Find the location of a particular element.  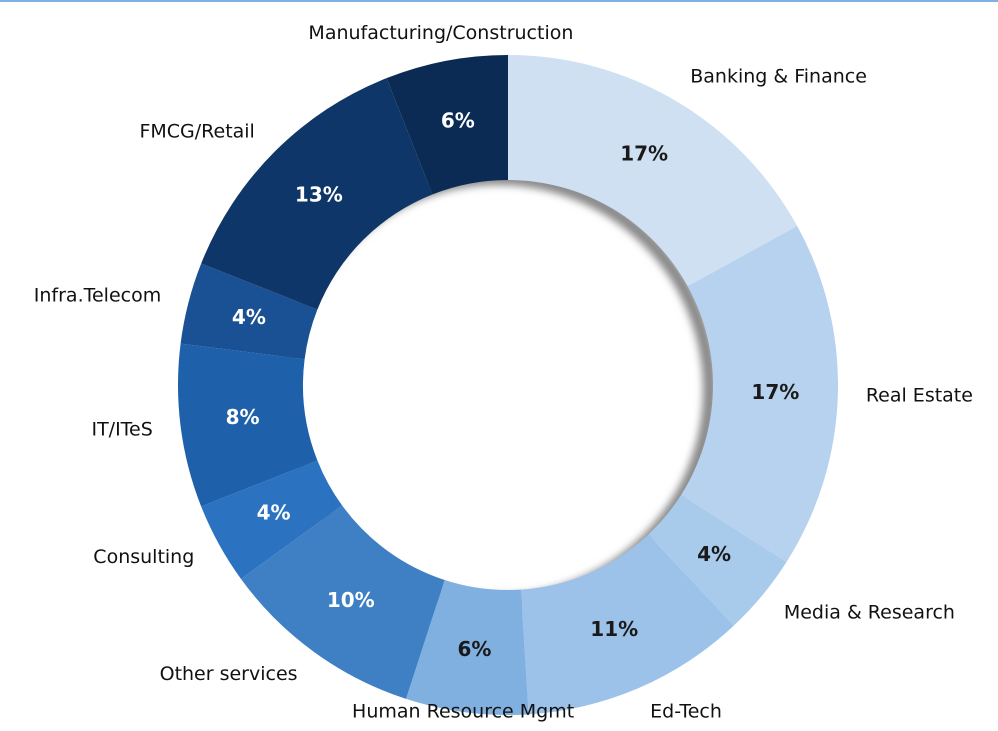

category-label: Human Resource Mgmt is located at coordinates (463, 712).